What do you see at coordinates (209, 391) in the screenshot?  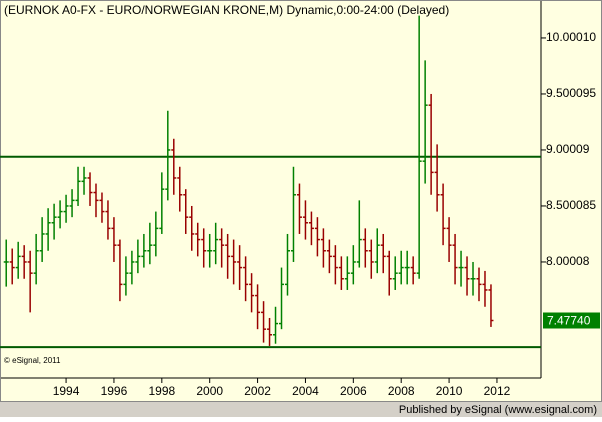 I see `x-tick-label: 2000` at bounding box center [209, 391].